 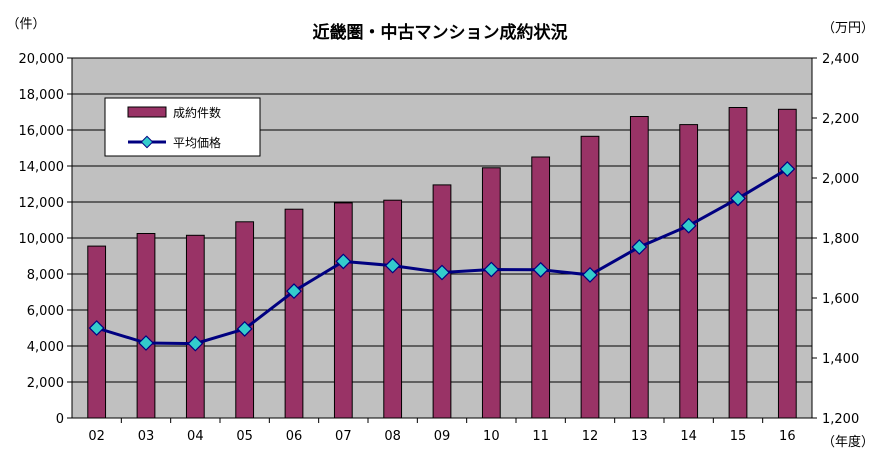 I want to click on left-tick-label: 18,000, so click(x=42, y=95).